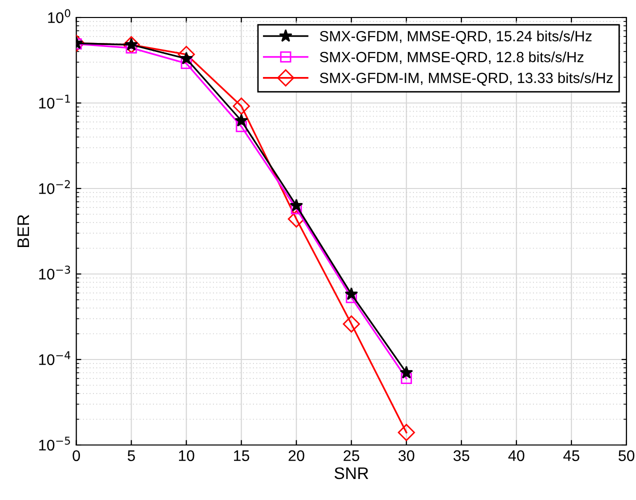  Describe the element at coordinates (296, 456) in the screenshot. I see `x-tick-label: 20` at that location.